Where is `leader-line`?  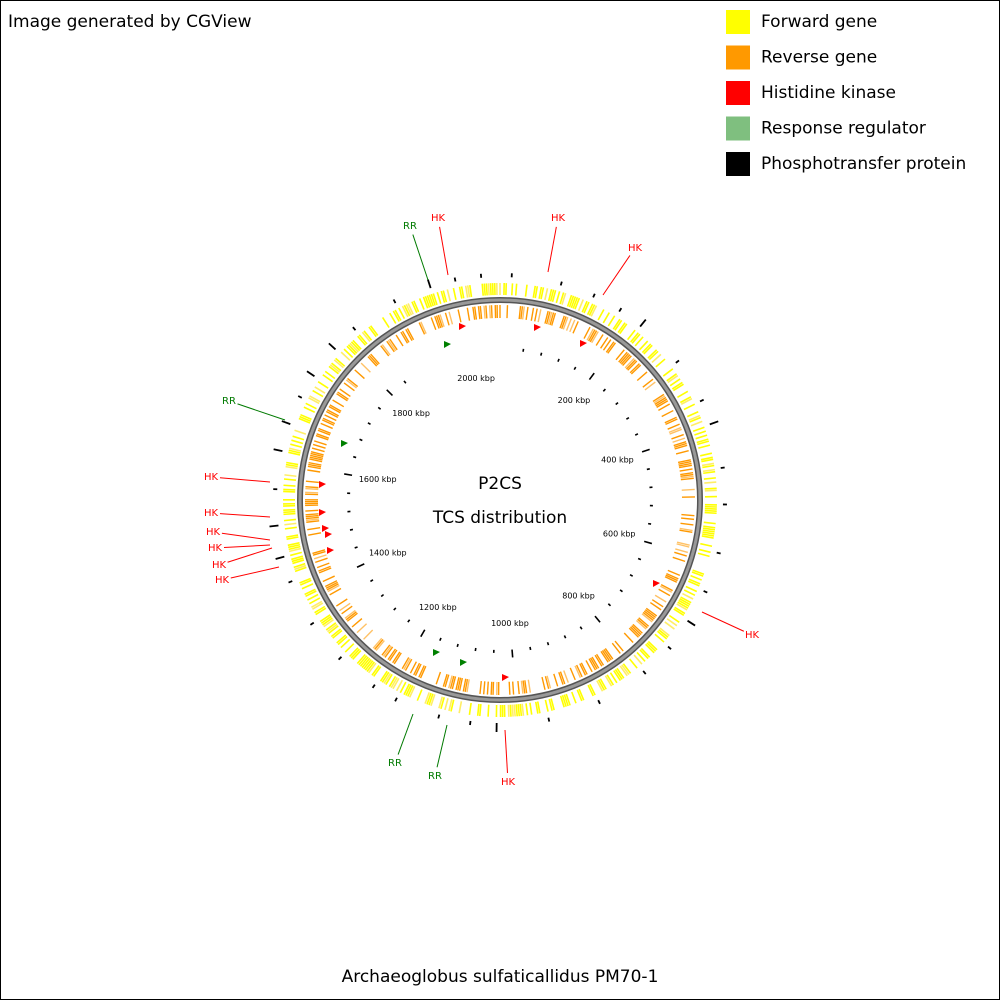
leader-line is located at coordinates (616, 275).